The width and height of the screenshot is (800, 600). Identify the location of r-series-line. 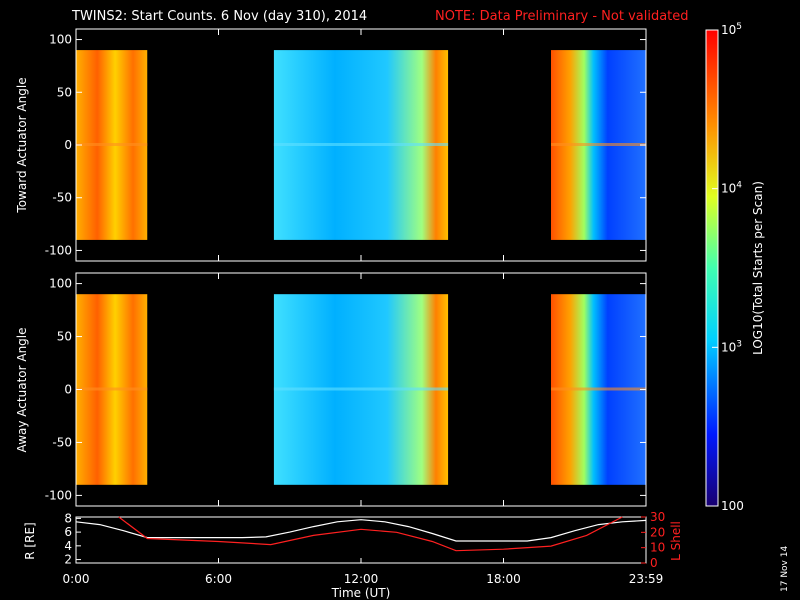
(361, 530).